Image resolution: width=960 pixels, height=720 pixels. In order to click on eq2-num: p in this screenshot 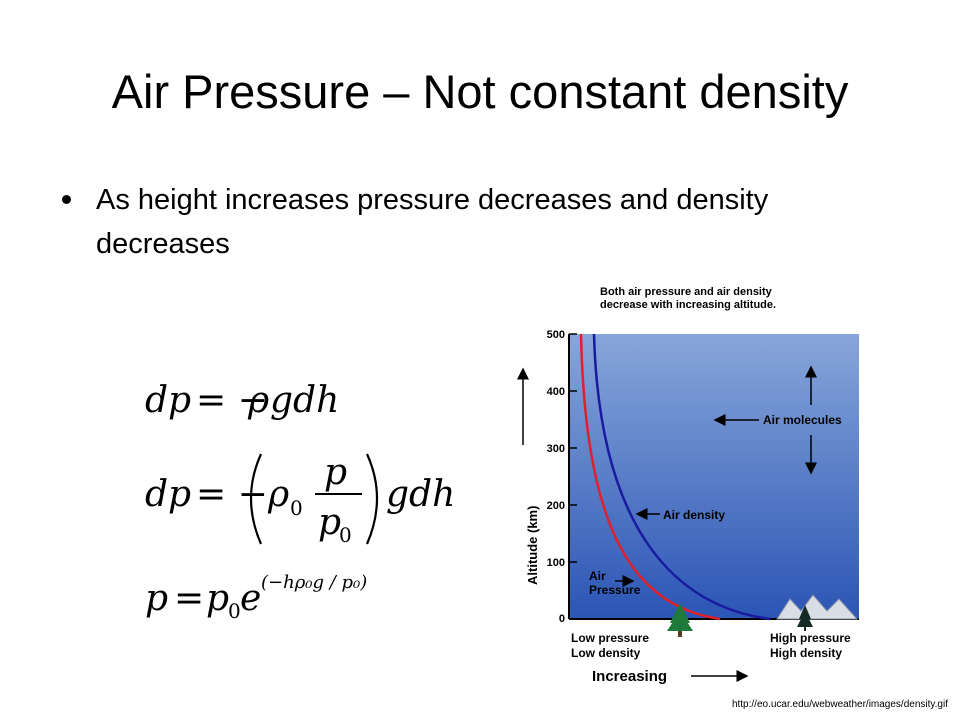, I will do `click(335, 472)`.